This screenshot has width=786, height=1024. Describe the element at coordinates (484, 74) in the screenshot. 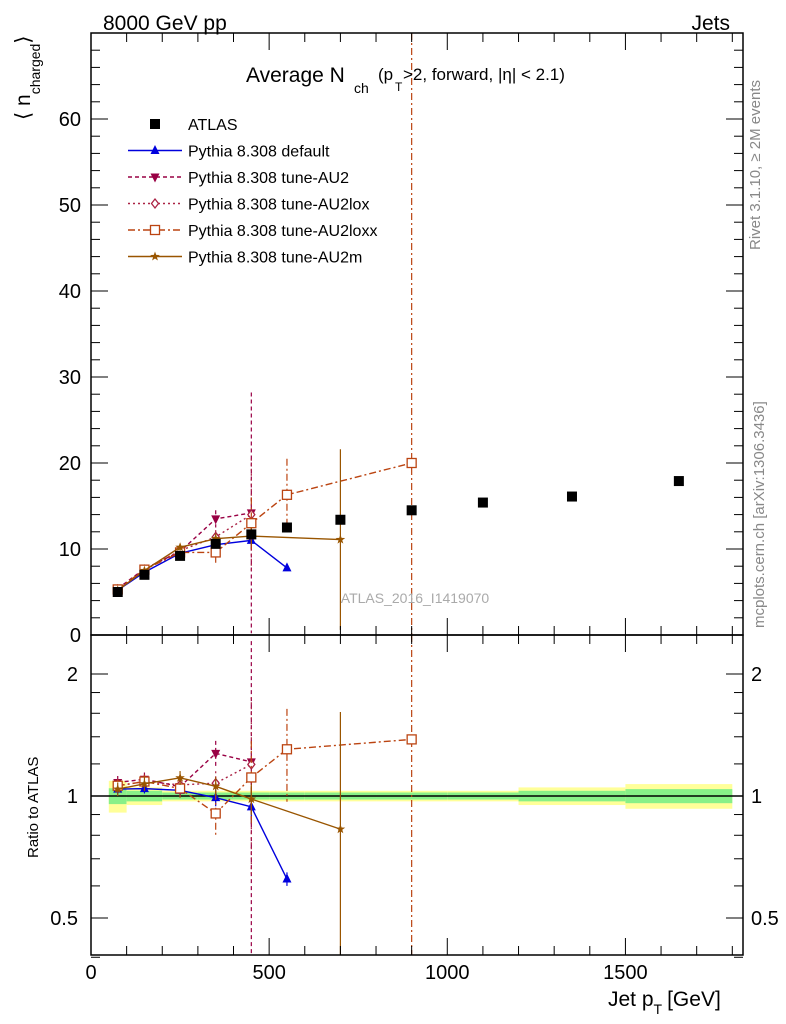

I see `chart-title-tail: >2, forward, |η| < 2.1)` at that location.